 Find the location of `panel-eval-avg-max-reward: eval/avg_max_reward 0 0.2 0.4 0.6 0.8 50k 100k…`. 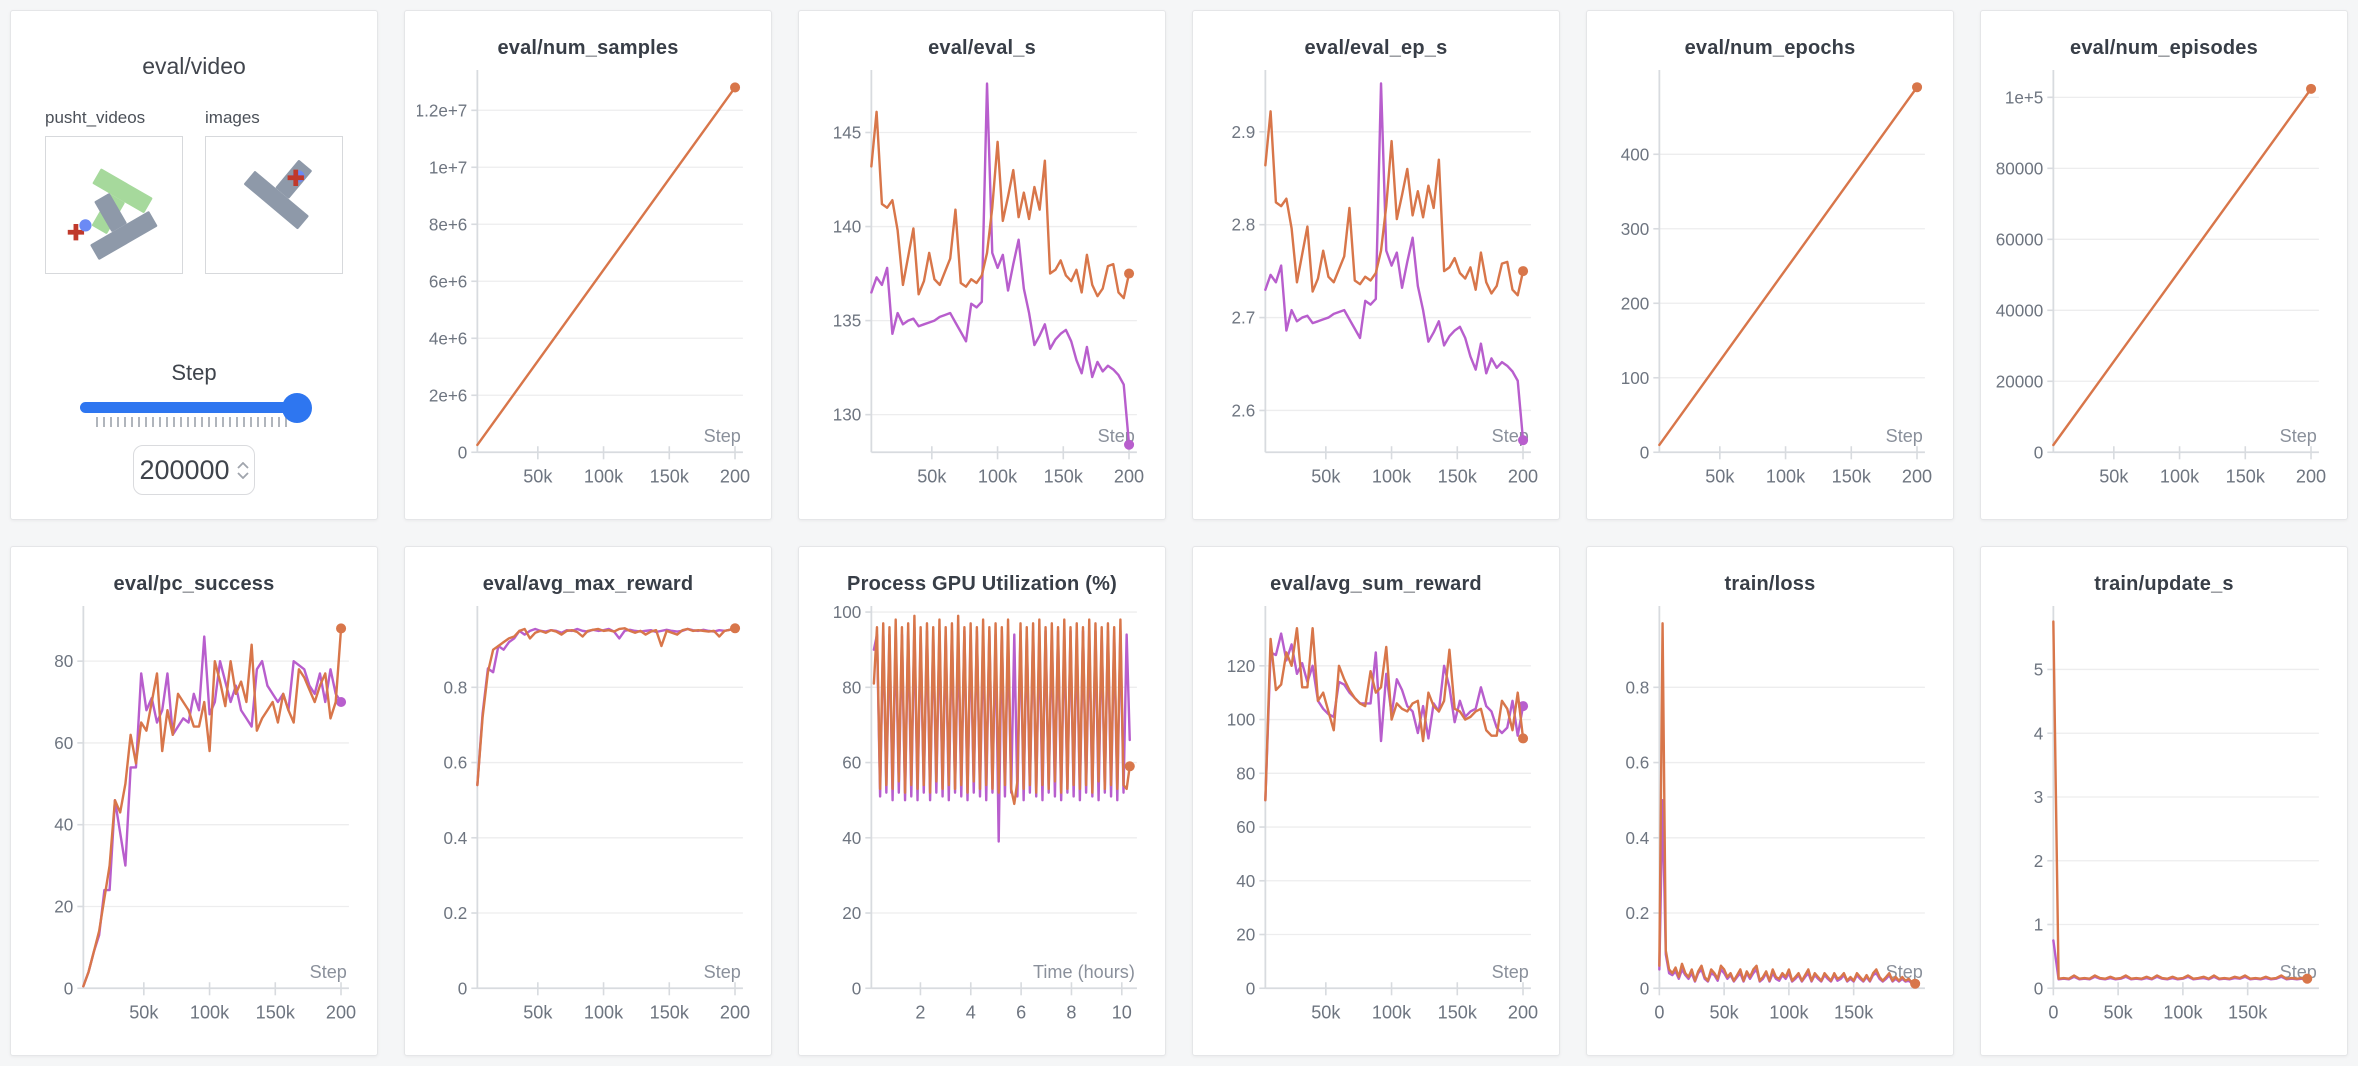

panel-eval-avg-max-reward: eval/avg_max_reward 0 0.2 0.4 0.6 0.8 50k 100k… is located at coordinates (588, 801).